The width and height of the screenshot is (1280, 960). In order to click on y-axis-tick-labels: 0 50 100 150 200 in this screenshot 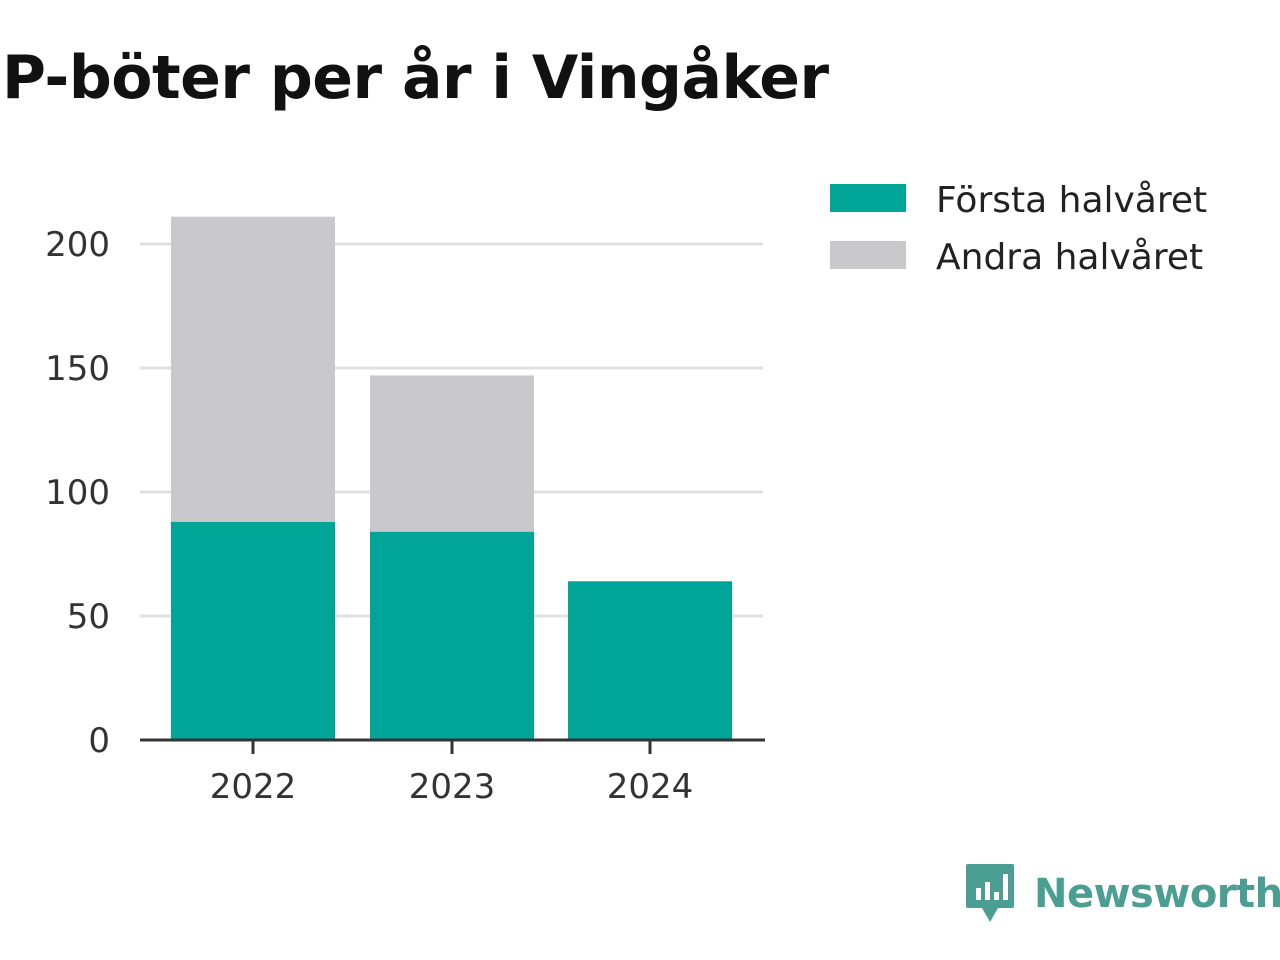, I will do `click(77, 493)`.